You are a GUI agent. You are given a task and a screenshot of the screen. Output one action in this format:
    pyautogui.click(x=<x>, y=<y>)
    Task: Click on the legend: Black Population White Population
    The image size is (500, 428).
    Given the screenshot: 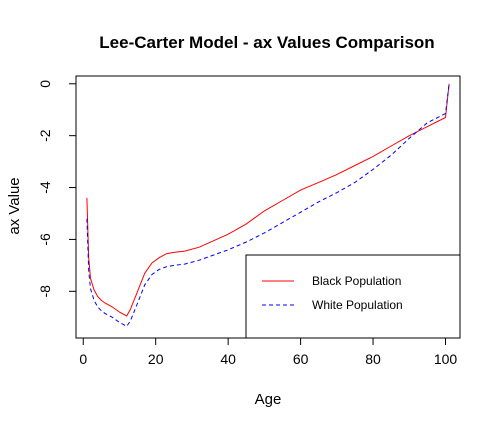 What is the action you would take?
    pyautogui.click(x=353, y=296)
    